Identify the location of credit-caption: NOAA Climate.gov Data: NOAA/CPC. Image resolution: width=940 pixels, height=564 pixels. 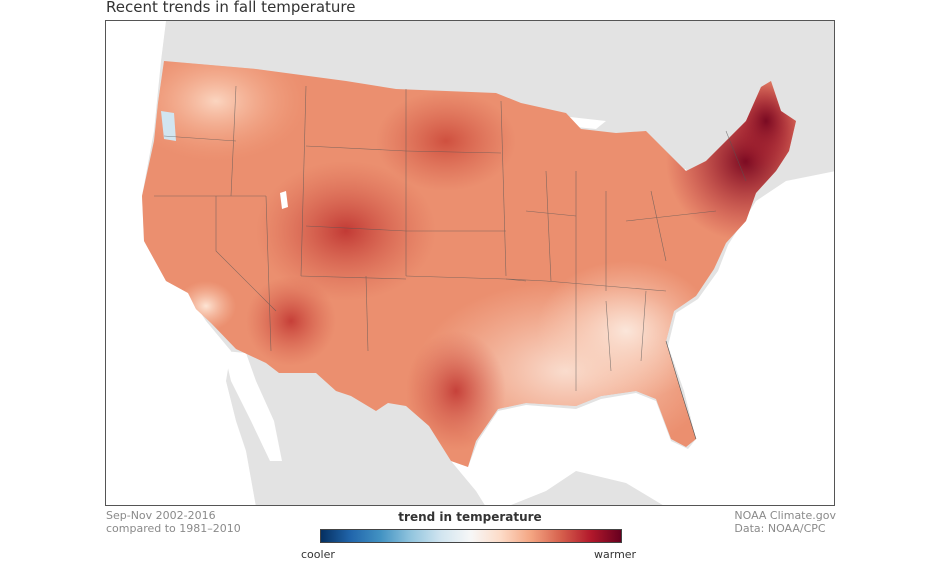
(785, 522).